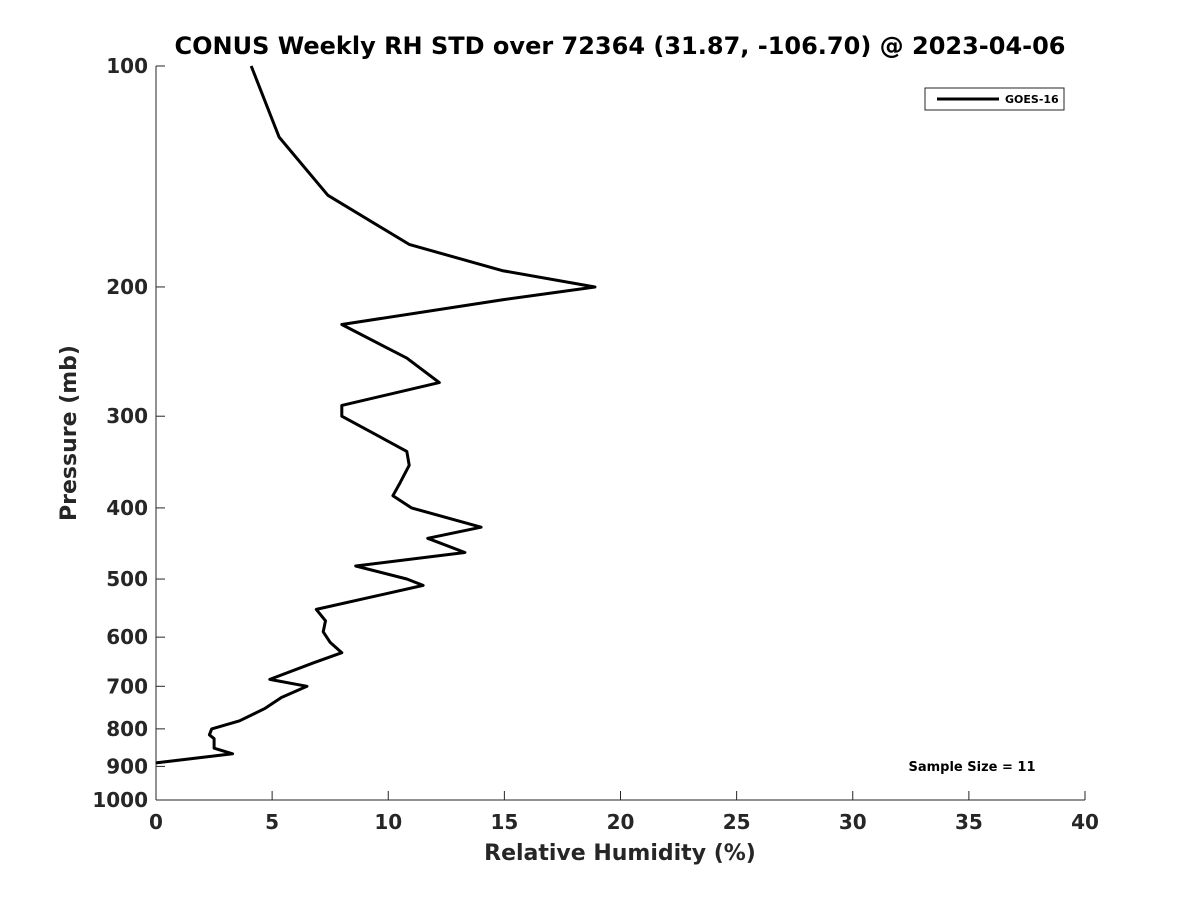 The height and width of the screenshot is (900, 1200). I want to click on y-tick-label: 100, so click(127, 66).